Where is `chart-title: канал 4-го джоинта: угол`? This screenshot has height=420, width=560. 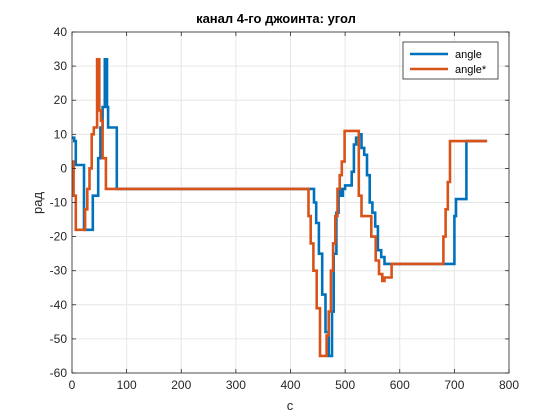
chart-title: канал 4-го джоинта: угол is located at coordinates (276, 18).